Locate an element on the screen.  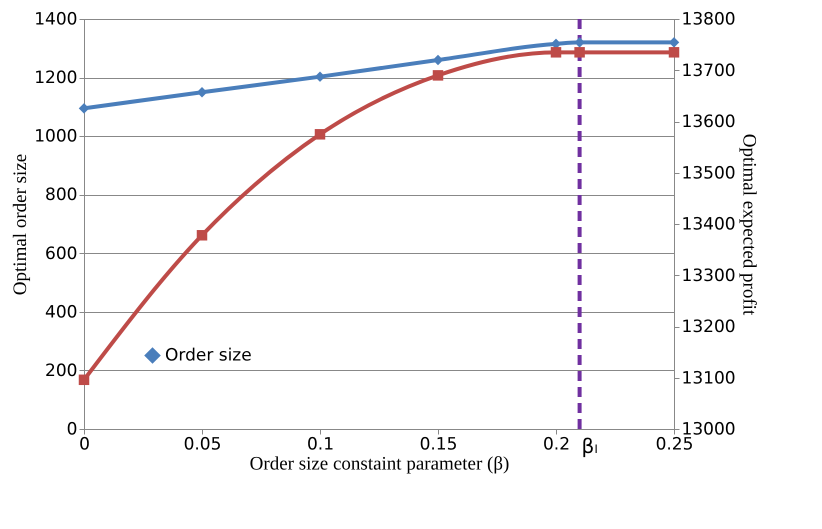
x-tick-label: 0.25 is located at coordinates (675, 444).